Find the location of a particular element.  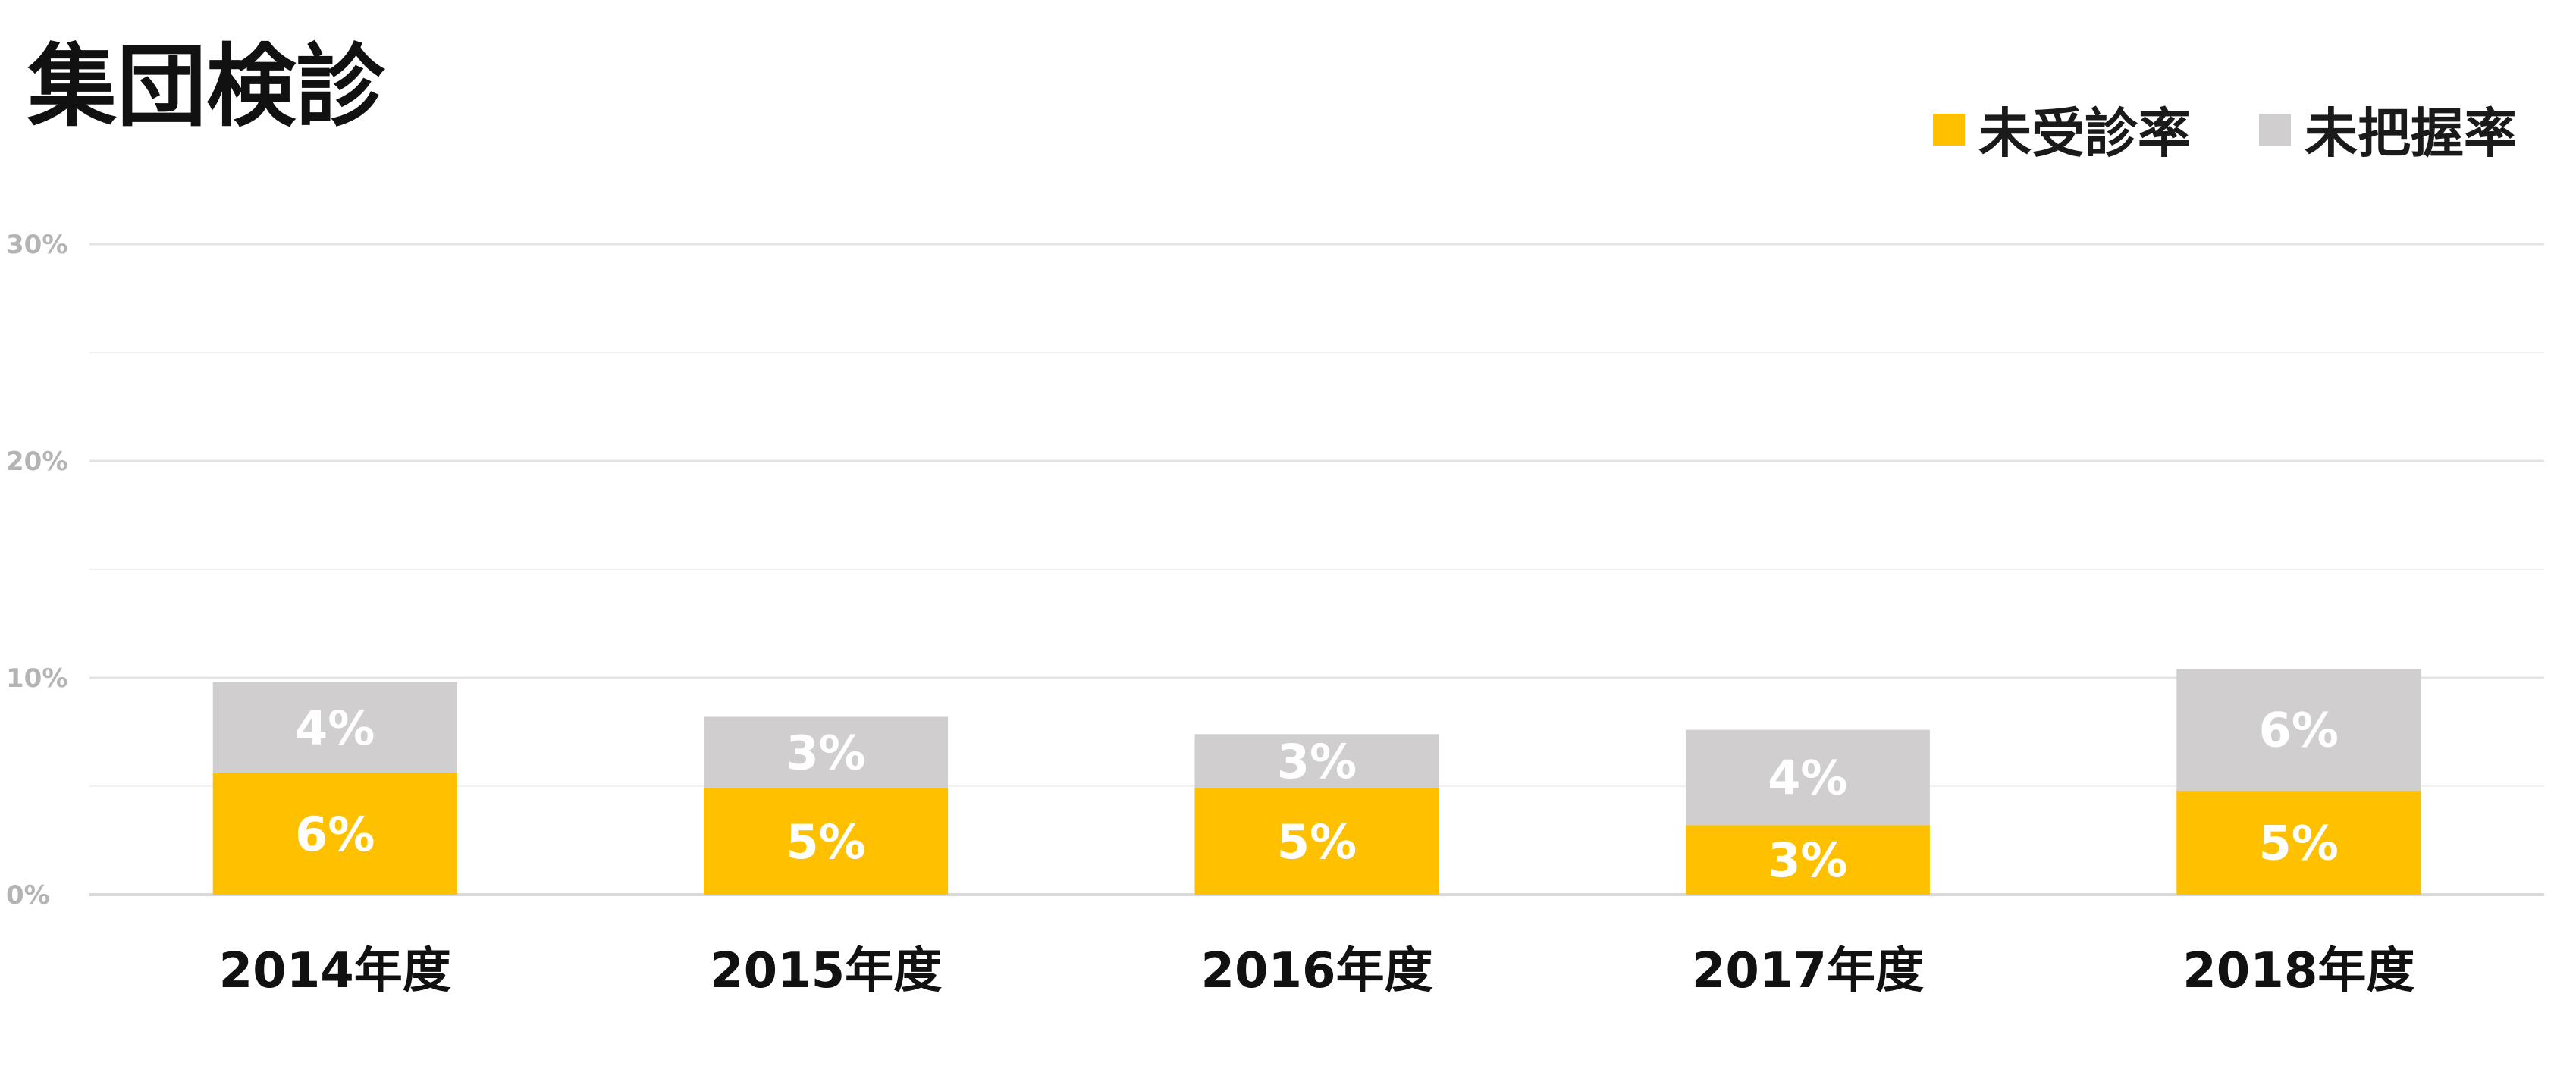

category-label: 2015年度 is located at coordinates (826, 971).